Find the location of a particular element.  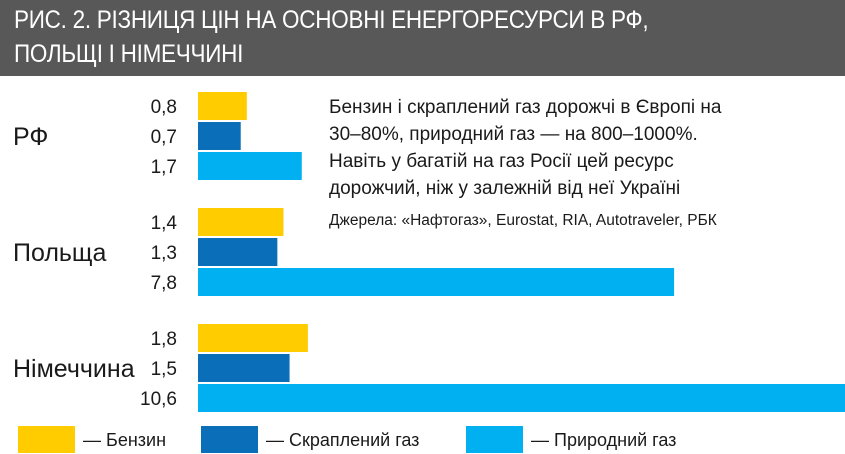

annotation-line-4: дорожчий, ніж у залежній від неї Україні is located at coordinates (505, 188).